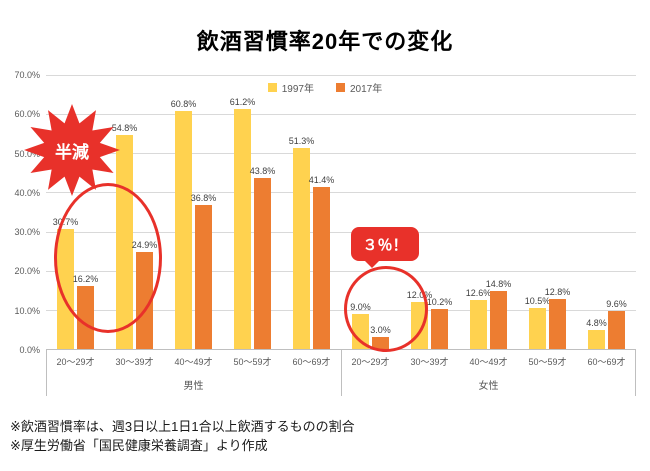 The width and height of the screenshot is (650, 471). I want to click on bar-slot: 12.6%, so click(478, 212).